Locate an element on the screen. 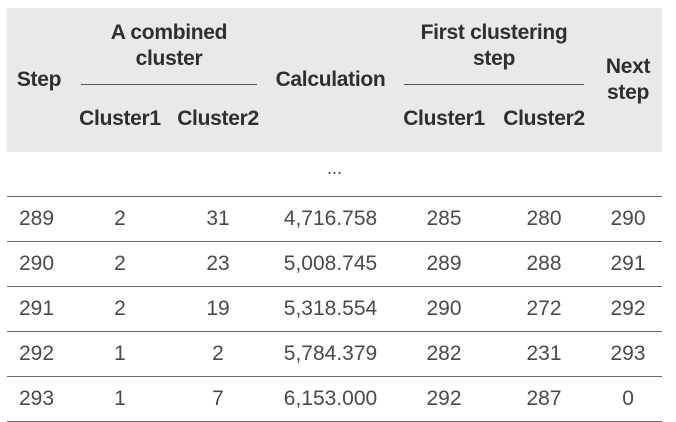 The height and width of the screenshot is (422, 676). cell-calculation: 5,318.554 is located at coordinates (331, 309).